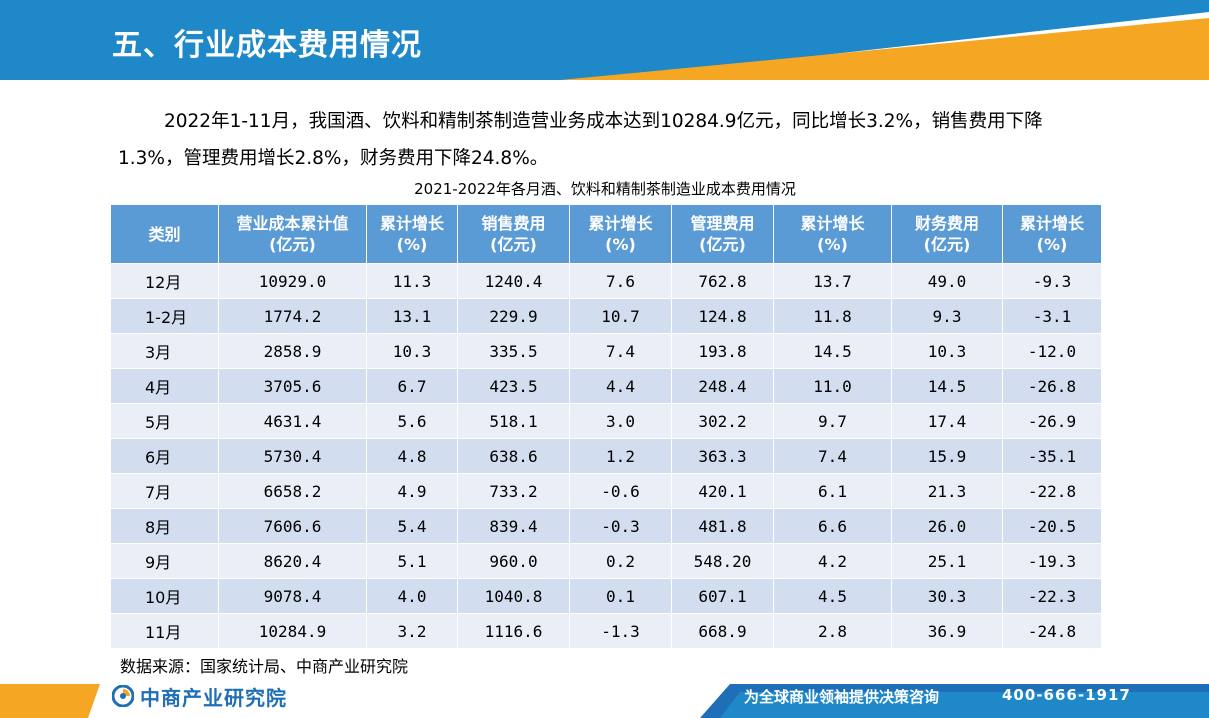  What do you see at coordinates (606, 526) in the screenshot?
I see `table-row: 8月 7606.6 5.4 839.4 -0.3 481.8 6.6 26.0 -20.5` at bounding box center [606, 526].